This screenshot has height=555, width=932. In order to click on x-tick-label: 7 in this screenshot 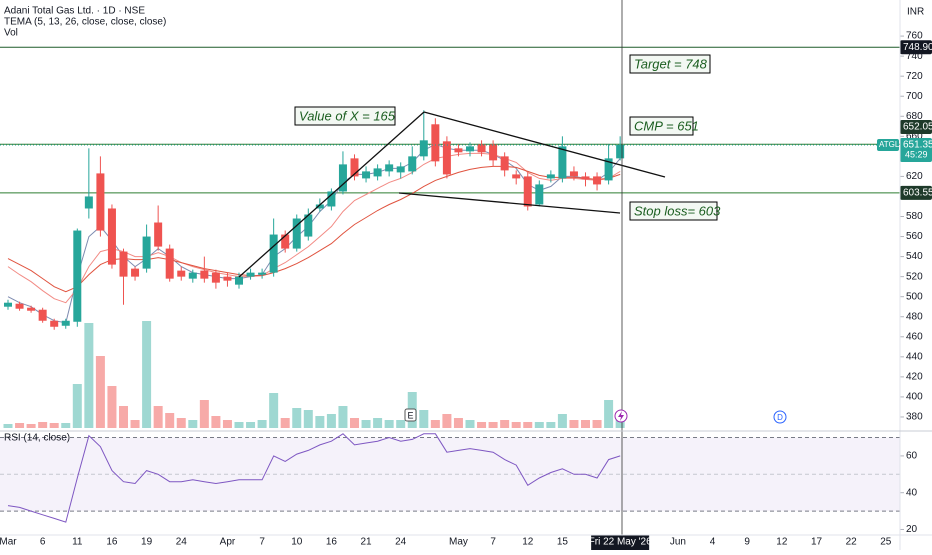, I will do `click(262, 542)`.